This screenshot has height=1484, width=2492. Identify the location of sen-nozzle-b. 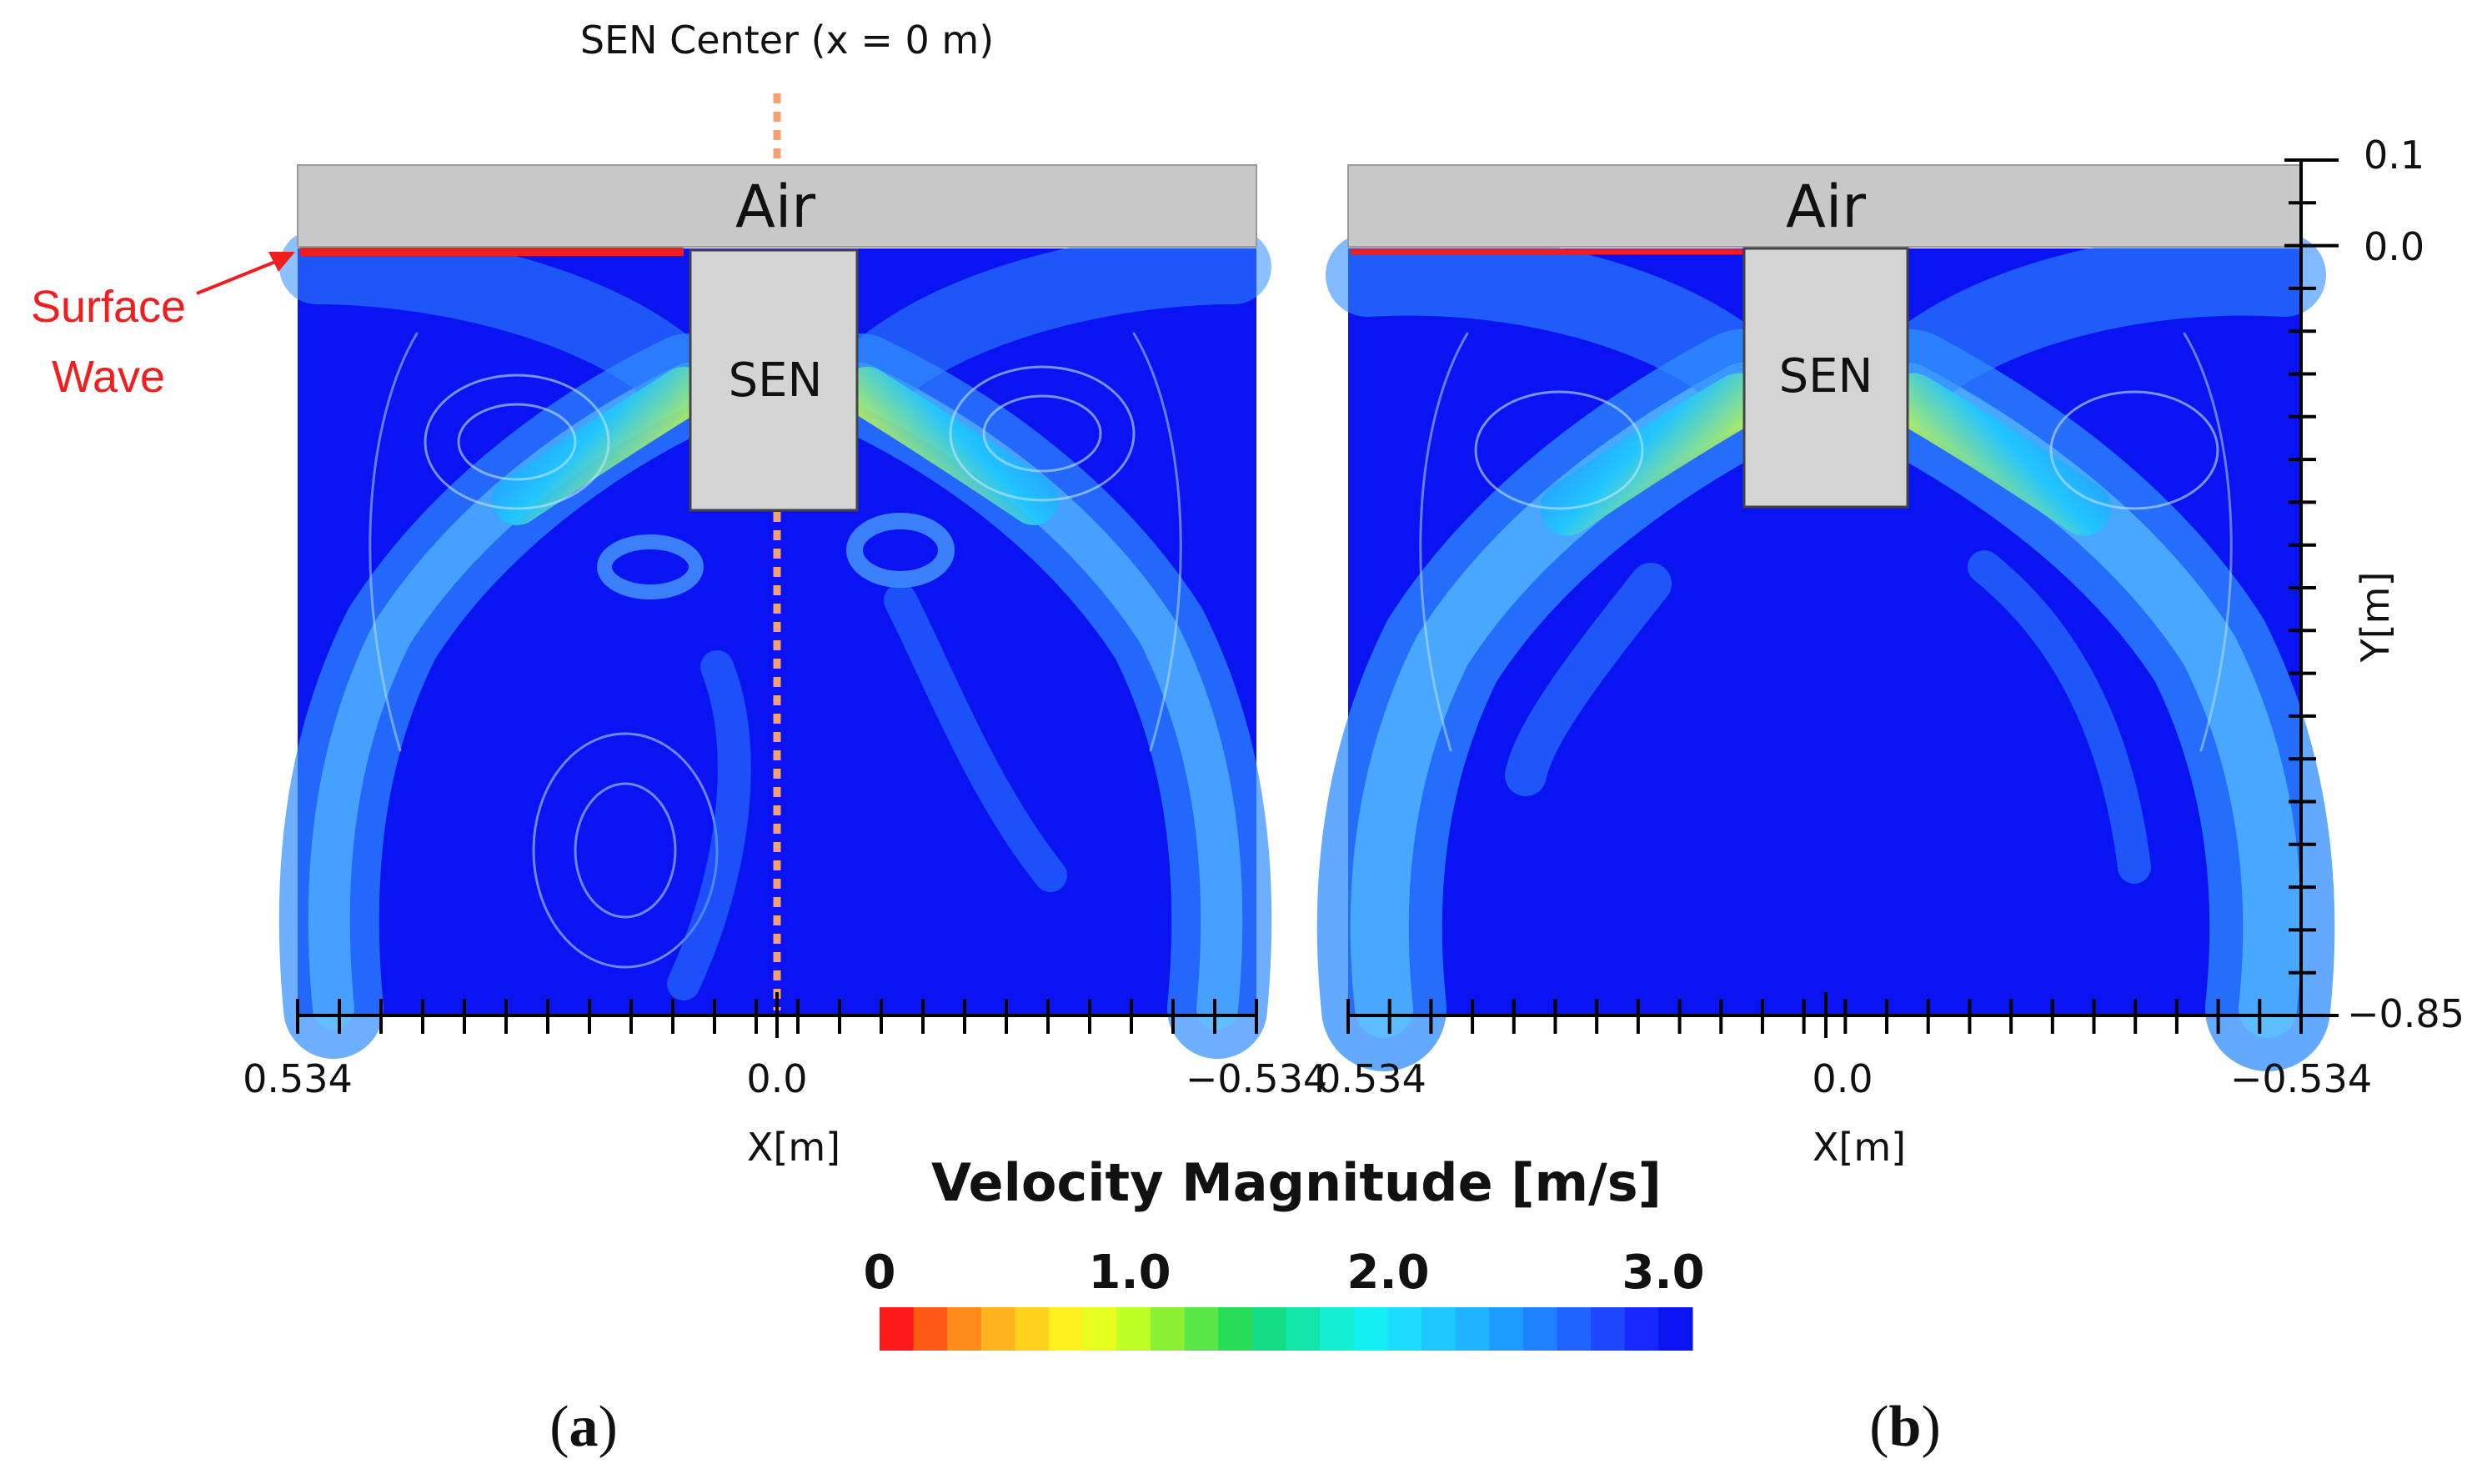
(1825, 378).